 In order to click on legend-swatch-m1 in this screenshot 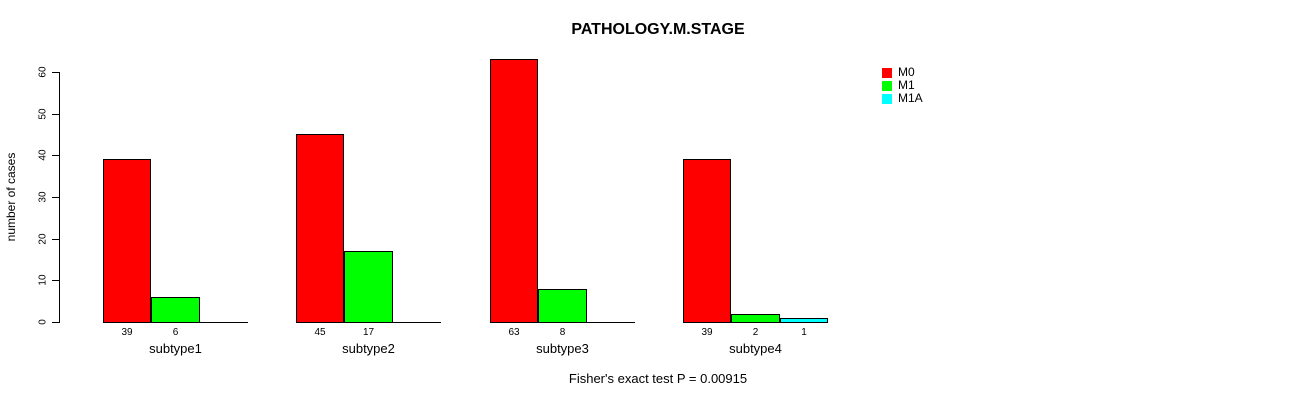, I will do `click(887, 85)`.